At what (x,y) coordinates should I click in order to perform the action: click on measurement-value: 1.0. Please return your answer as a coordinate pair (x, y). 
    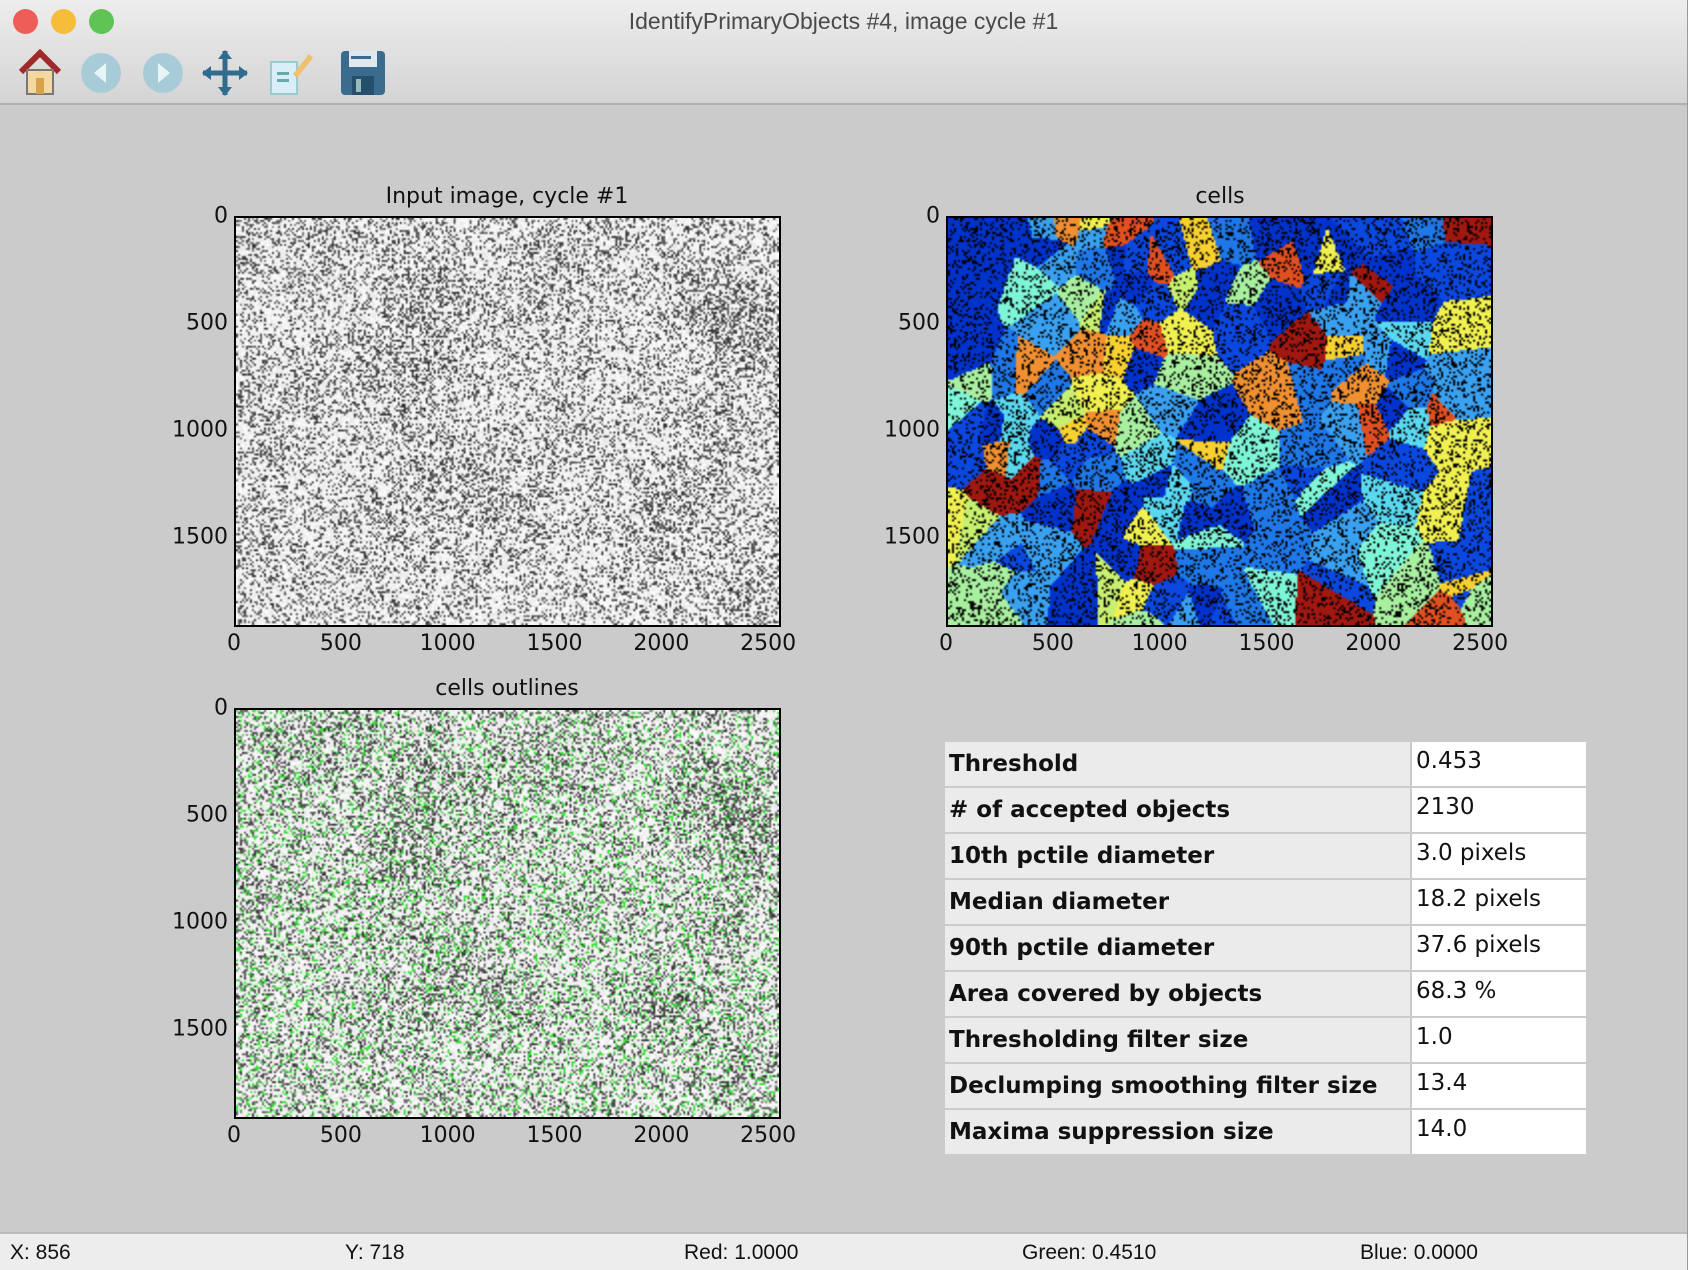
    Looking at the image, I should click on (1499, 1040).